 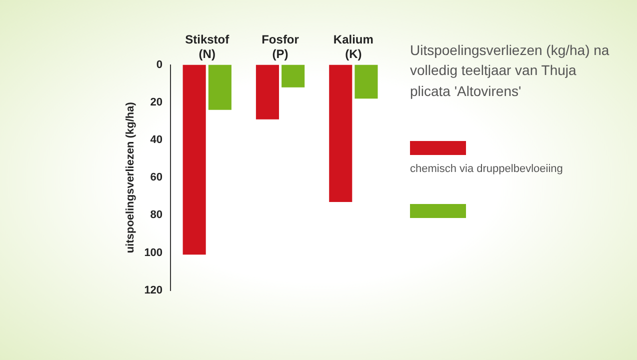 I want to click on y-tick-label: 120, so click(x=153, y=290).